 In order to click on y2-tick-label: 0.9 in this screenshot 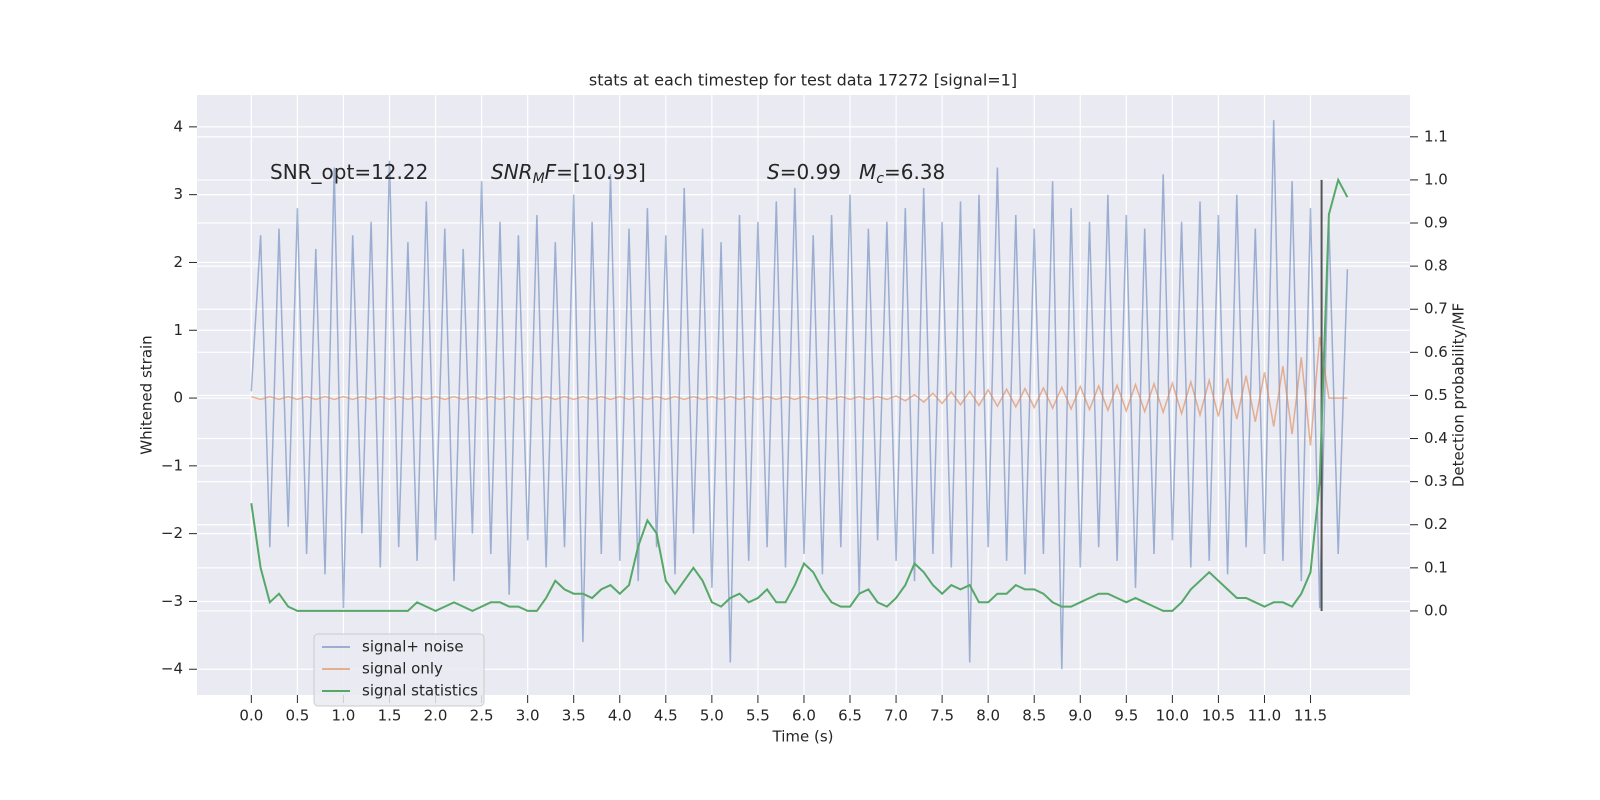, I will do `click(1436, 223)`.